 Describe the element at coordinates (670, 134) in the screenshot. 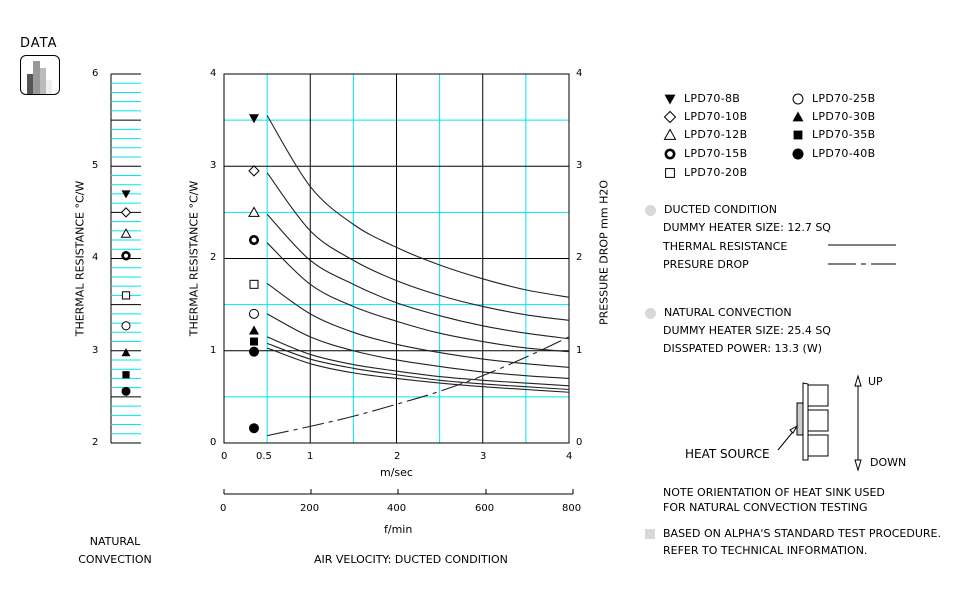

I see `open-triangle-icon` at that location.